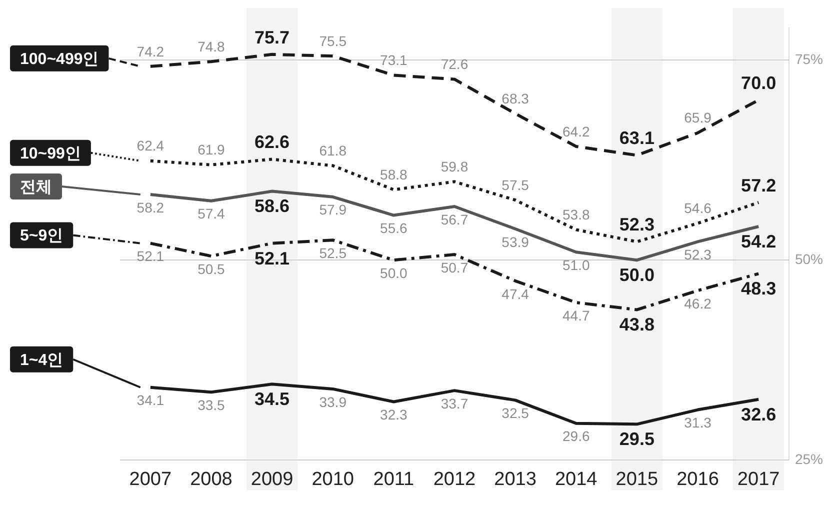 This screenshot has width=839, height=505. I want to click on data-label: 61.8, so click(333, 150).